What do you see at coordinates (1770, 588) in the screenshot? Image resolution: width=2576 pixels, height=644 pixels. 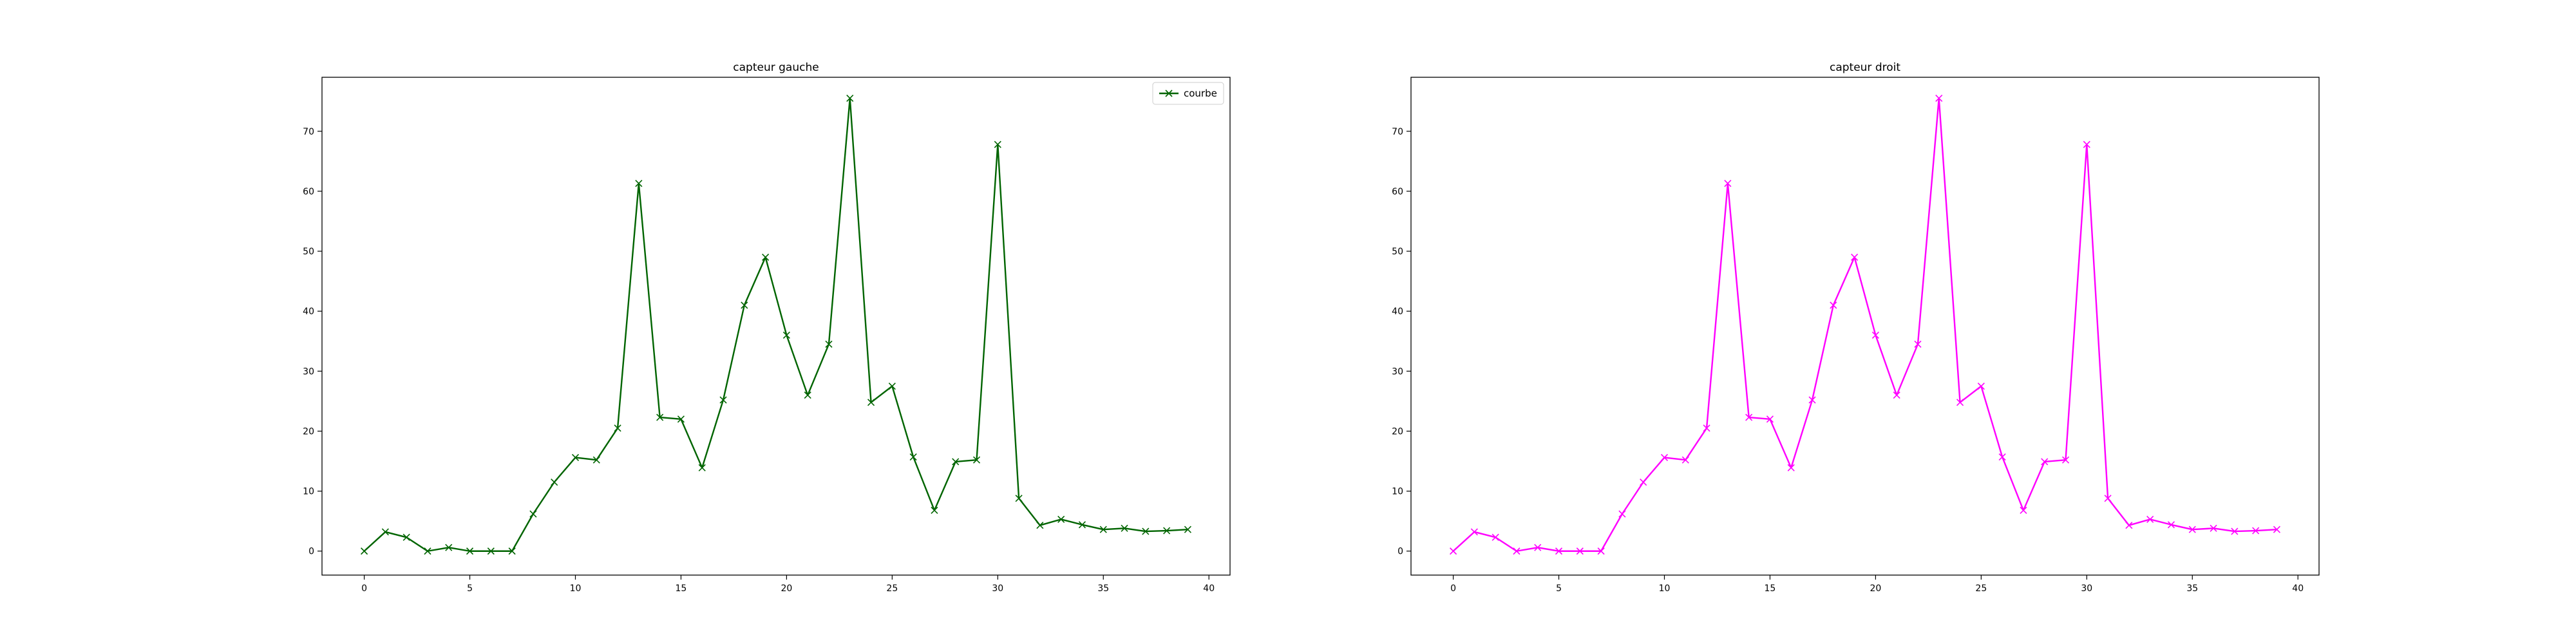 I see `x-tick-label: 15` at bounding box center [1770, 588].